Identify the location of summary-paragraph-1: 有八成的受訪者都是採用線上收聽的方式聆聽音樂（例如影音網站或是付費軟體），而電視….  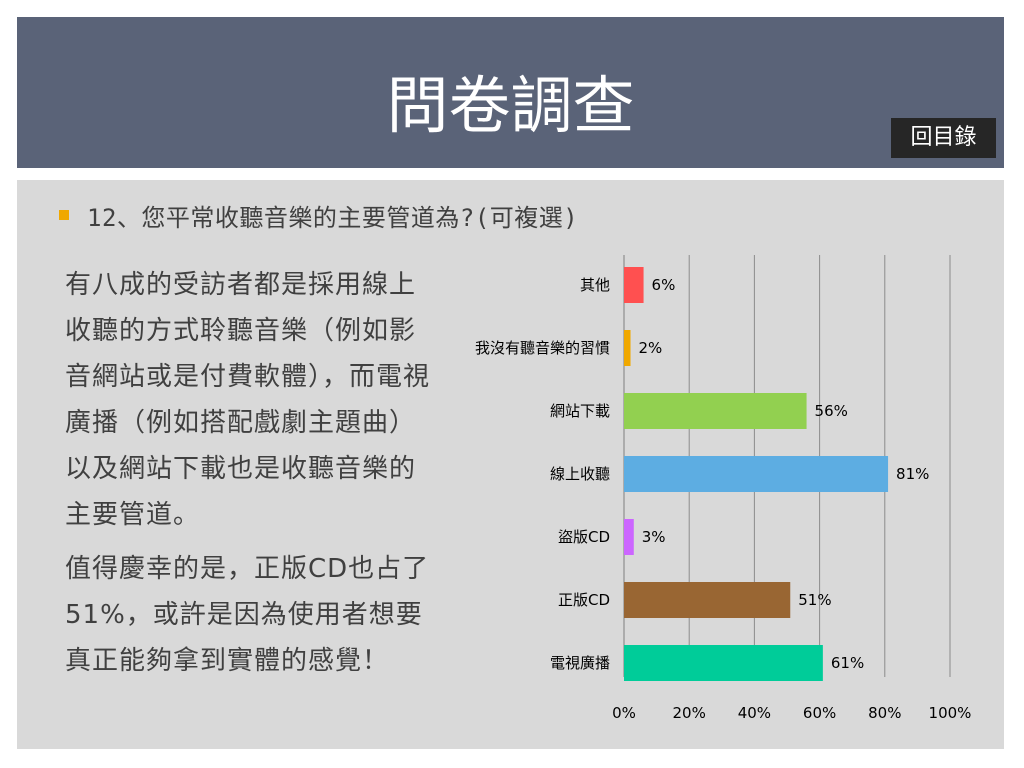
(248, 400).